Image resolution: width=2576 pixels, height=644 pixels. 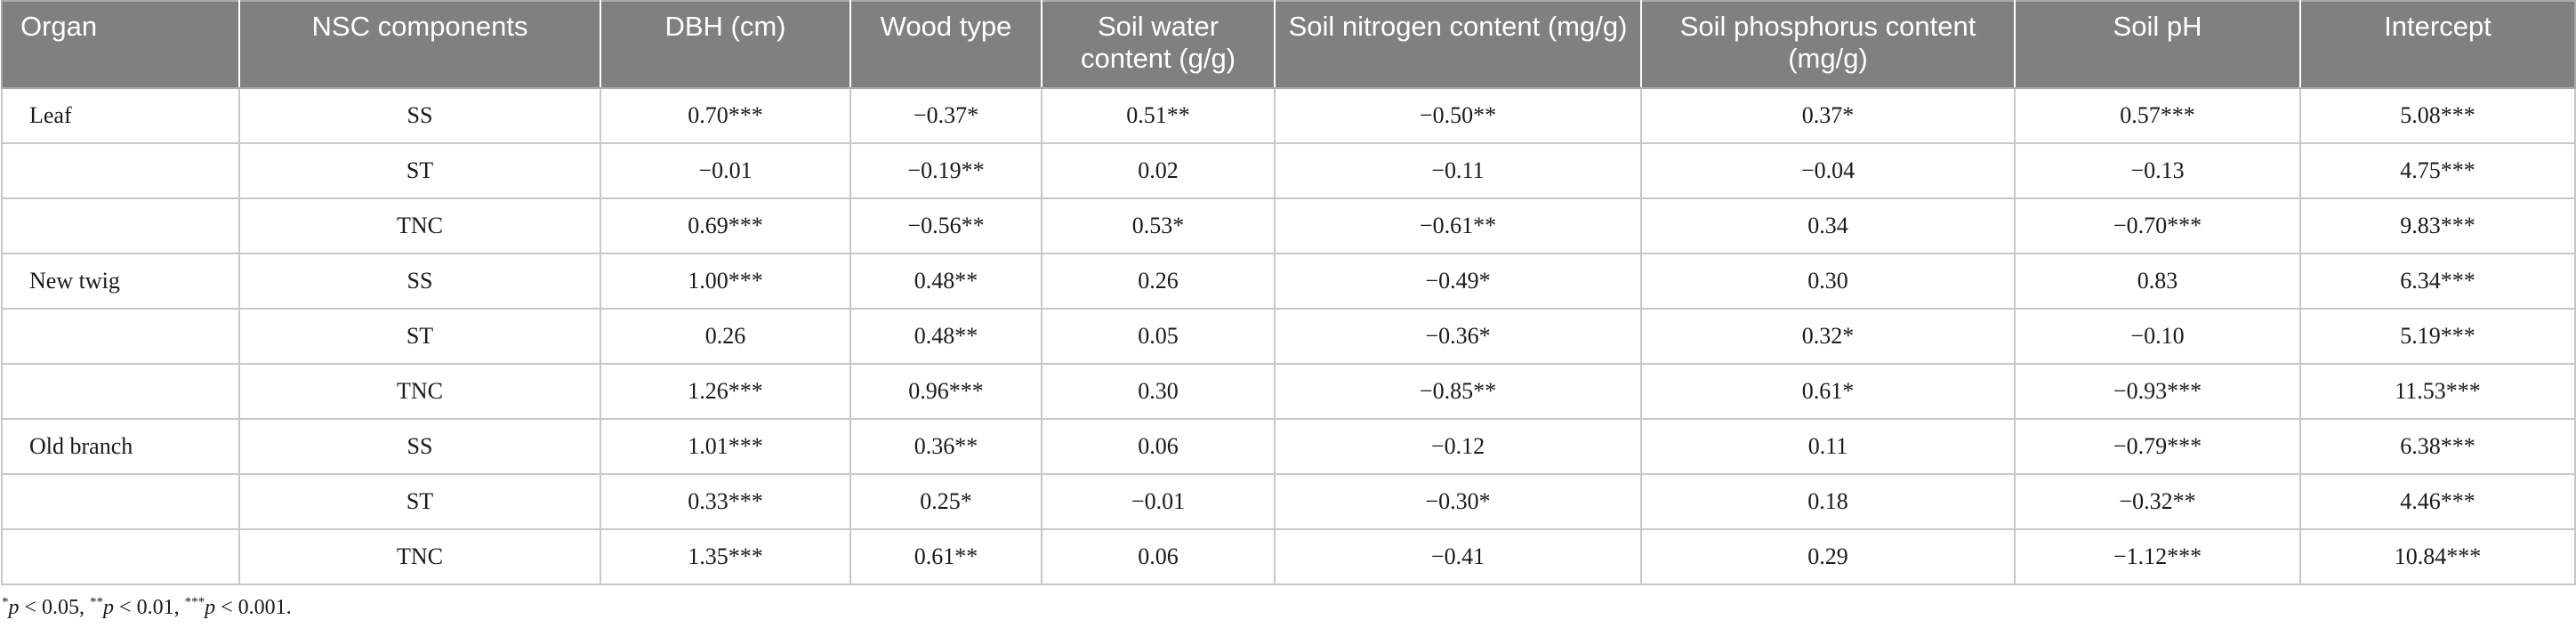 I want to click on cell-soil-water: 0.51**, so click(x=1158, y=115).